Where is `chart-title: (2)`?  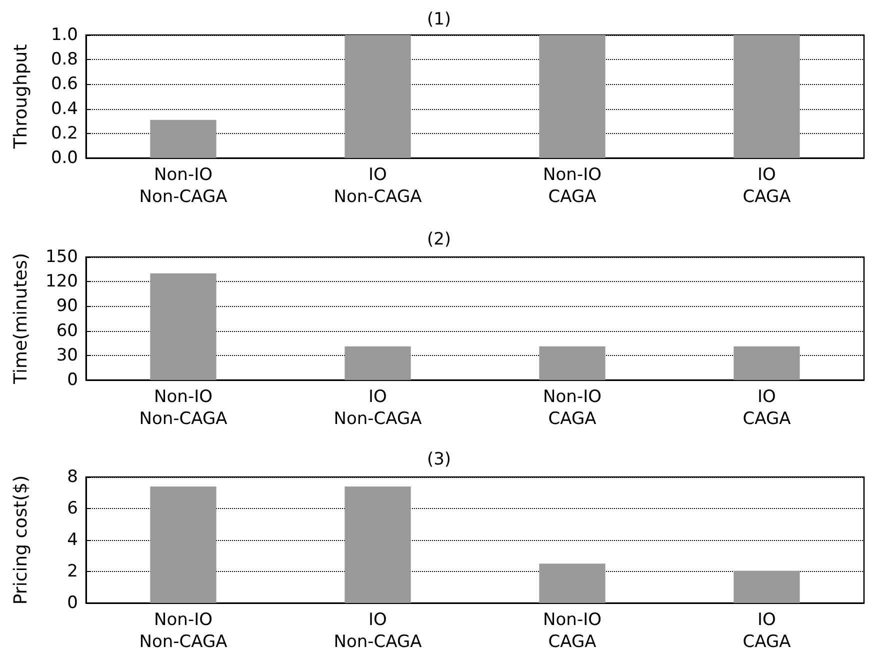
chart-title: (2) is located at coordinates (439, 240).